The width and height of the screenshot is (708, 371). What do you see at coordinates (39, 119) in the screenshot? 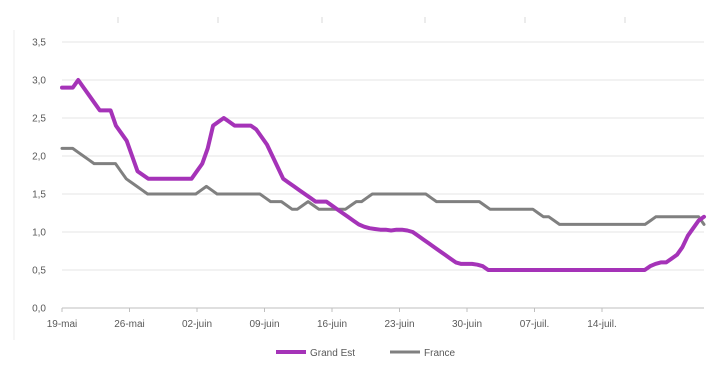
I see `y-tick-label: 2,5` at bounding box center [39, 119].